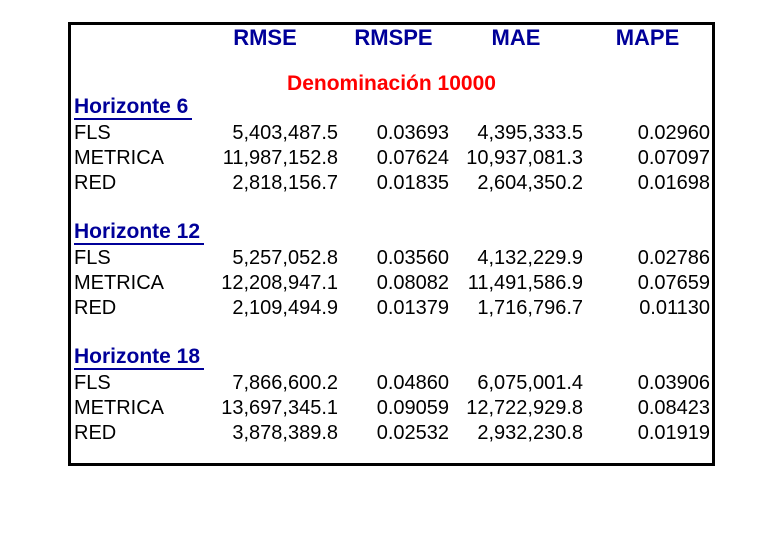 The image size is (779, 538). I want to click on section-heading-row: Horizonte 6, so click(391, 108).